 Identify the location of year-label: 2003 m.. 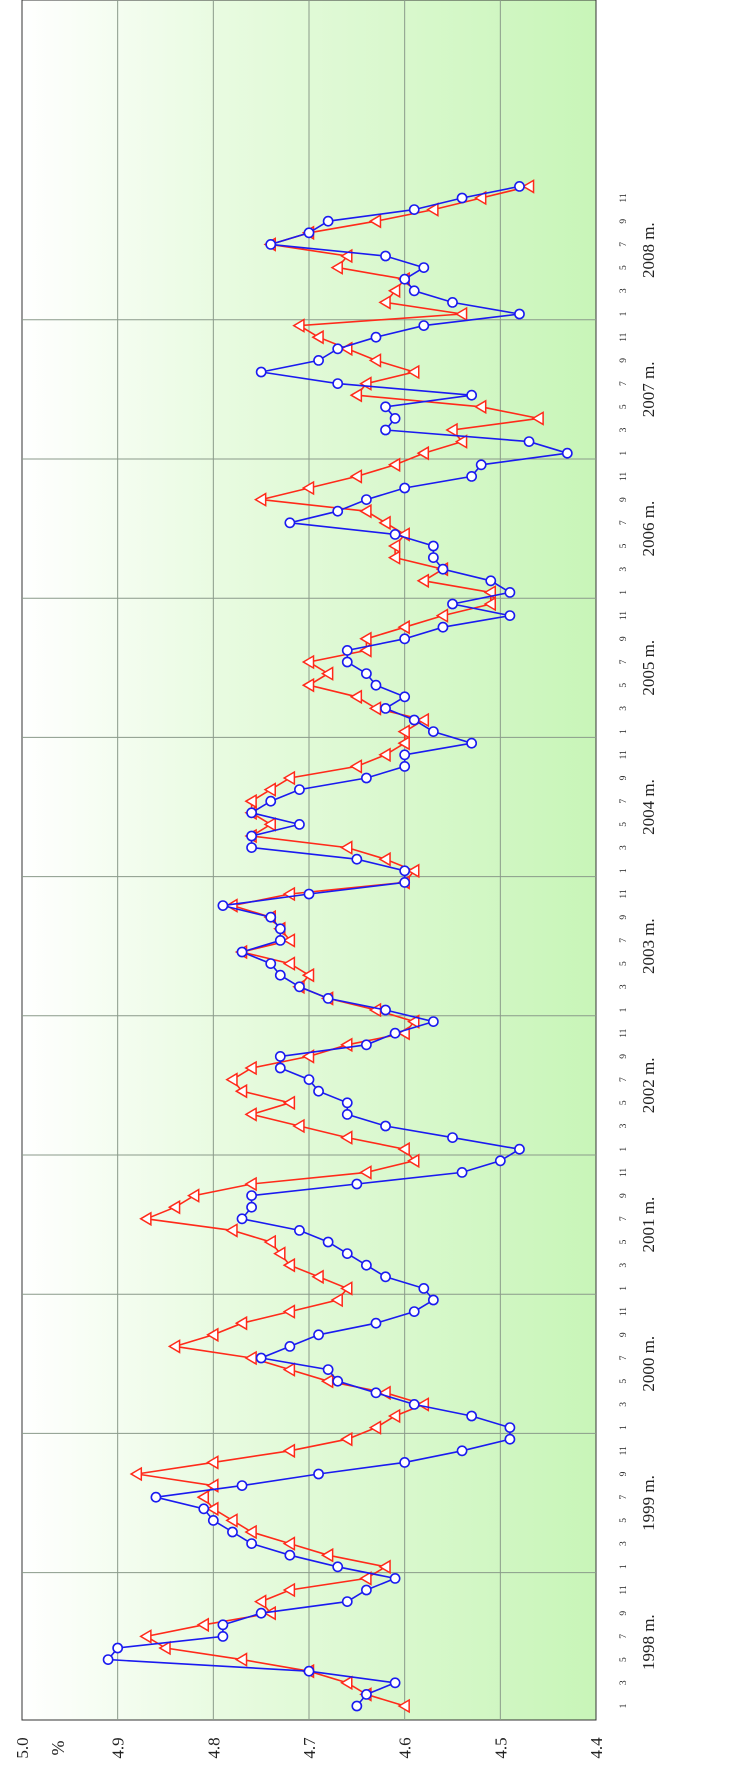
(648, 946).